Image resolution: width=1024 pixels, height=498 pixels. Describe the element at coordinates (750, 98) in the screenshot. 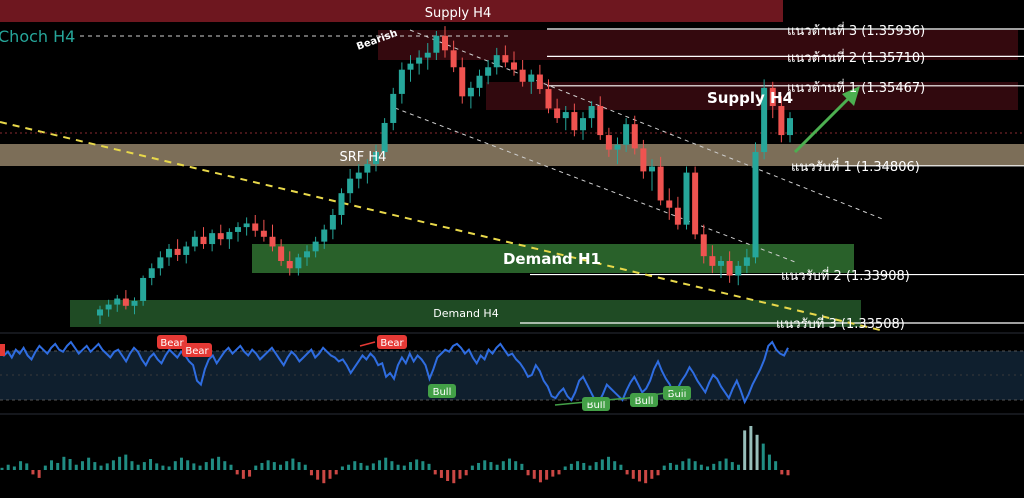

I see `supply-h4-right-label: Supply H4` at that location.